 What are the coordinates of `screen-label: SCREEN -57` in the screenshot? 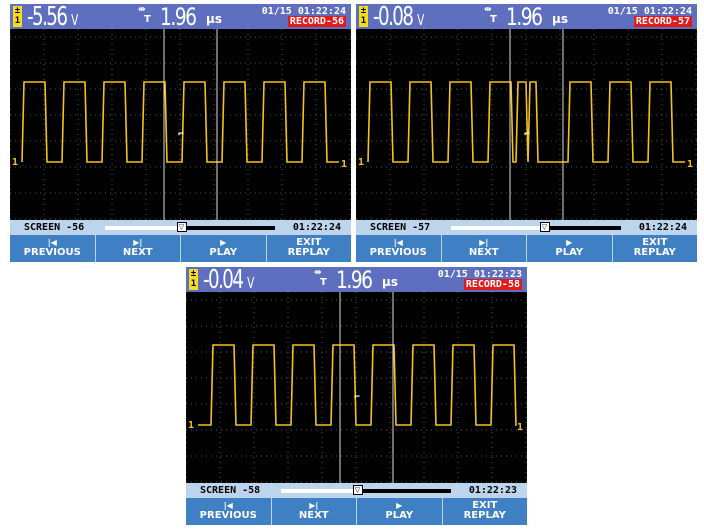 It's located at (400, 227).